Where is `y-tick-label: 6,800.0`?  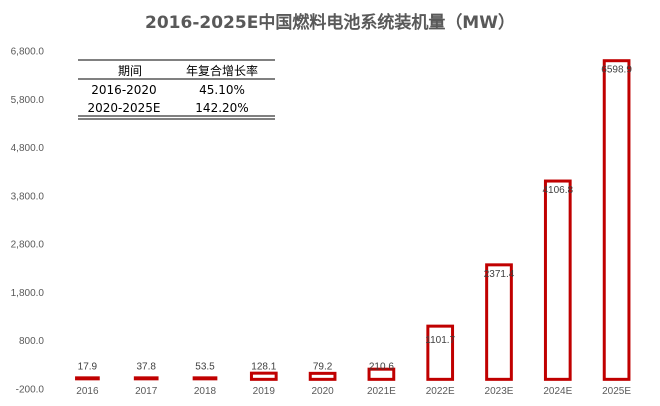 y-tick-label: 6,800.0 is located at coordinates (28, 52).